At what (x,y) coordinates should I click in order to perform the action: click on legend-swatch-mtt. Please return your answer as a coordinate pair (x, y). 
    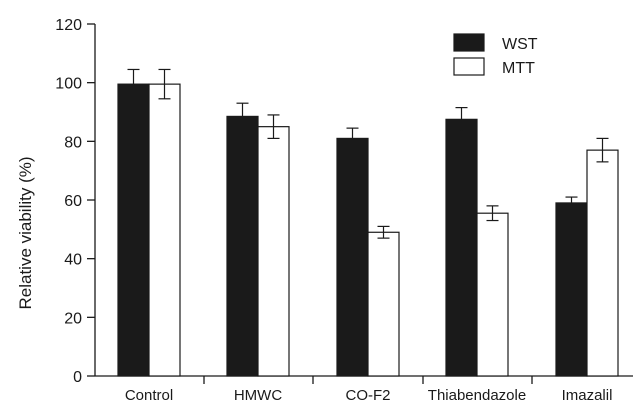
    Looking at the image, I should click on (469, 66).